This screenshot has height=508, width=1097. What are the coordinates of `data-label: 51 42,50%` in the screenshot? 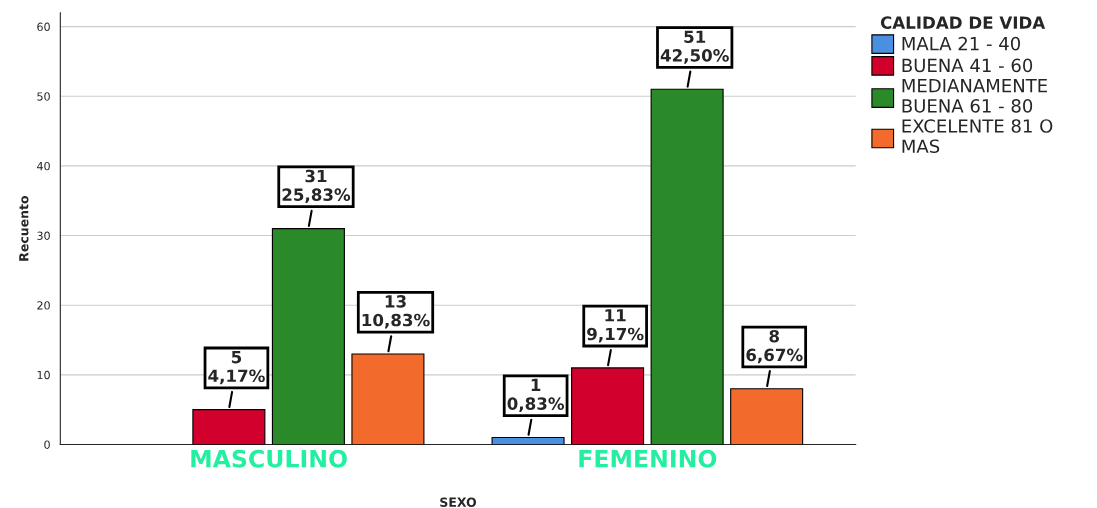 It's located at (694, 47).